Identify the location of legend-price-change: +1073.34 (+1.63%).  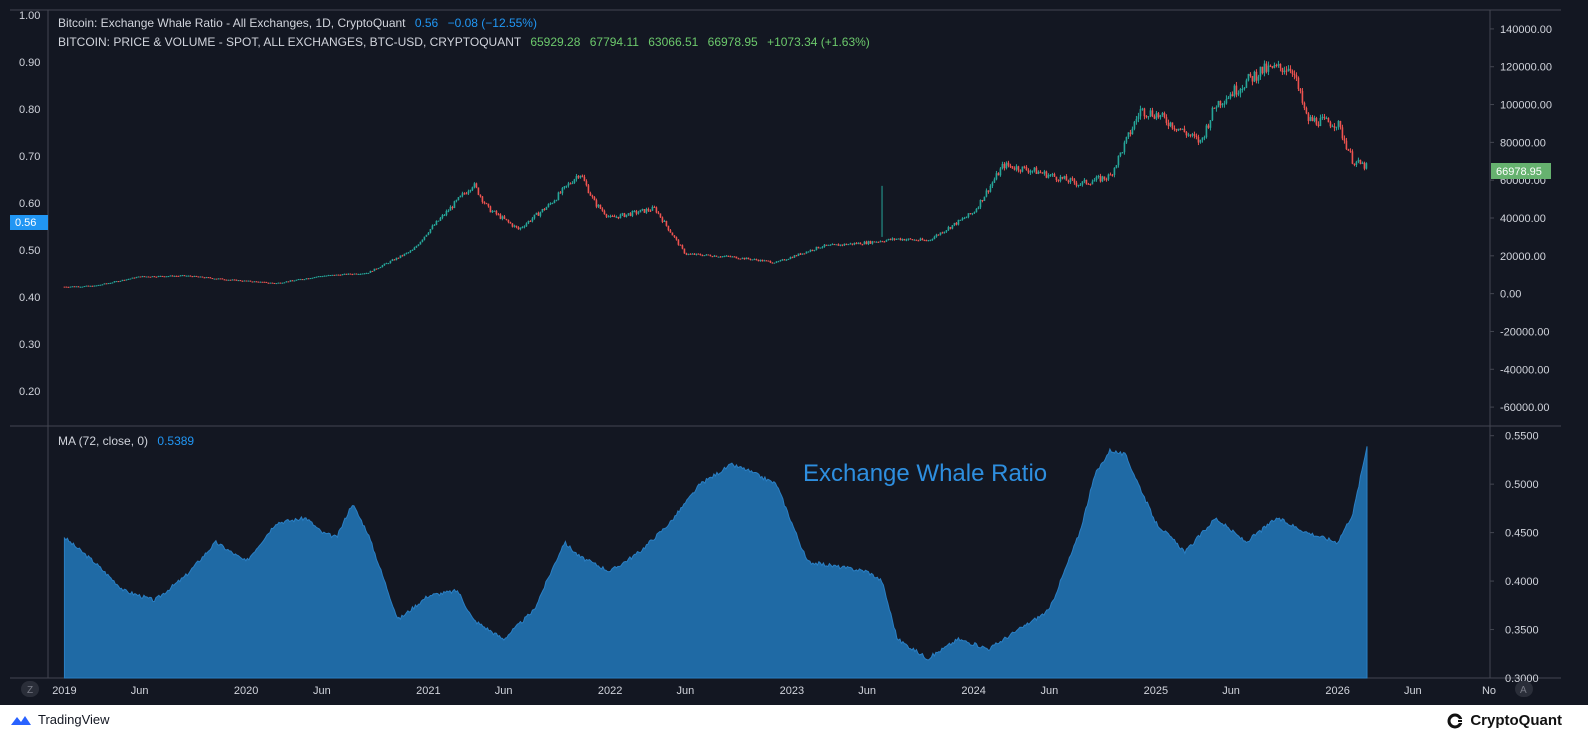
(818, 42).